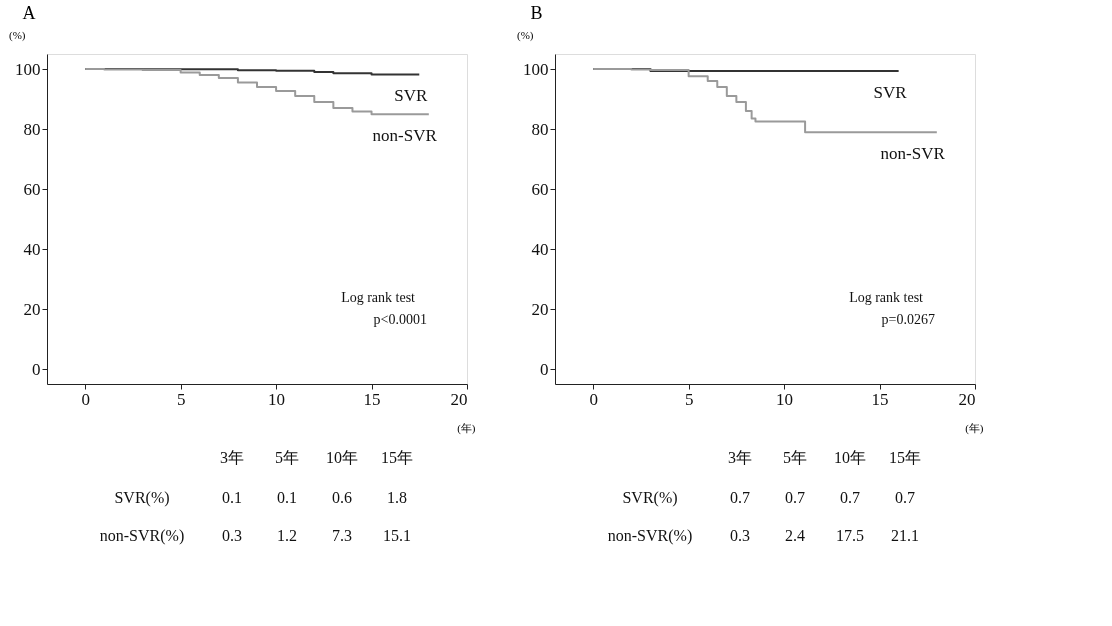  Describe the element at coordinates (397, 535) in the screenshot. I see `text: 15.1` at that location.